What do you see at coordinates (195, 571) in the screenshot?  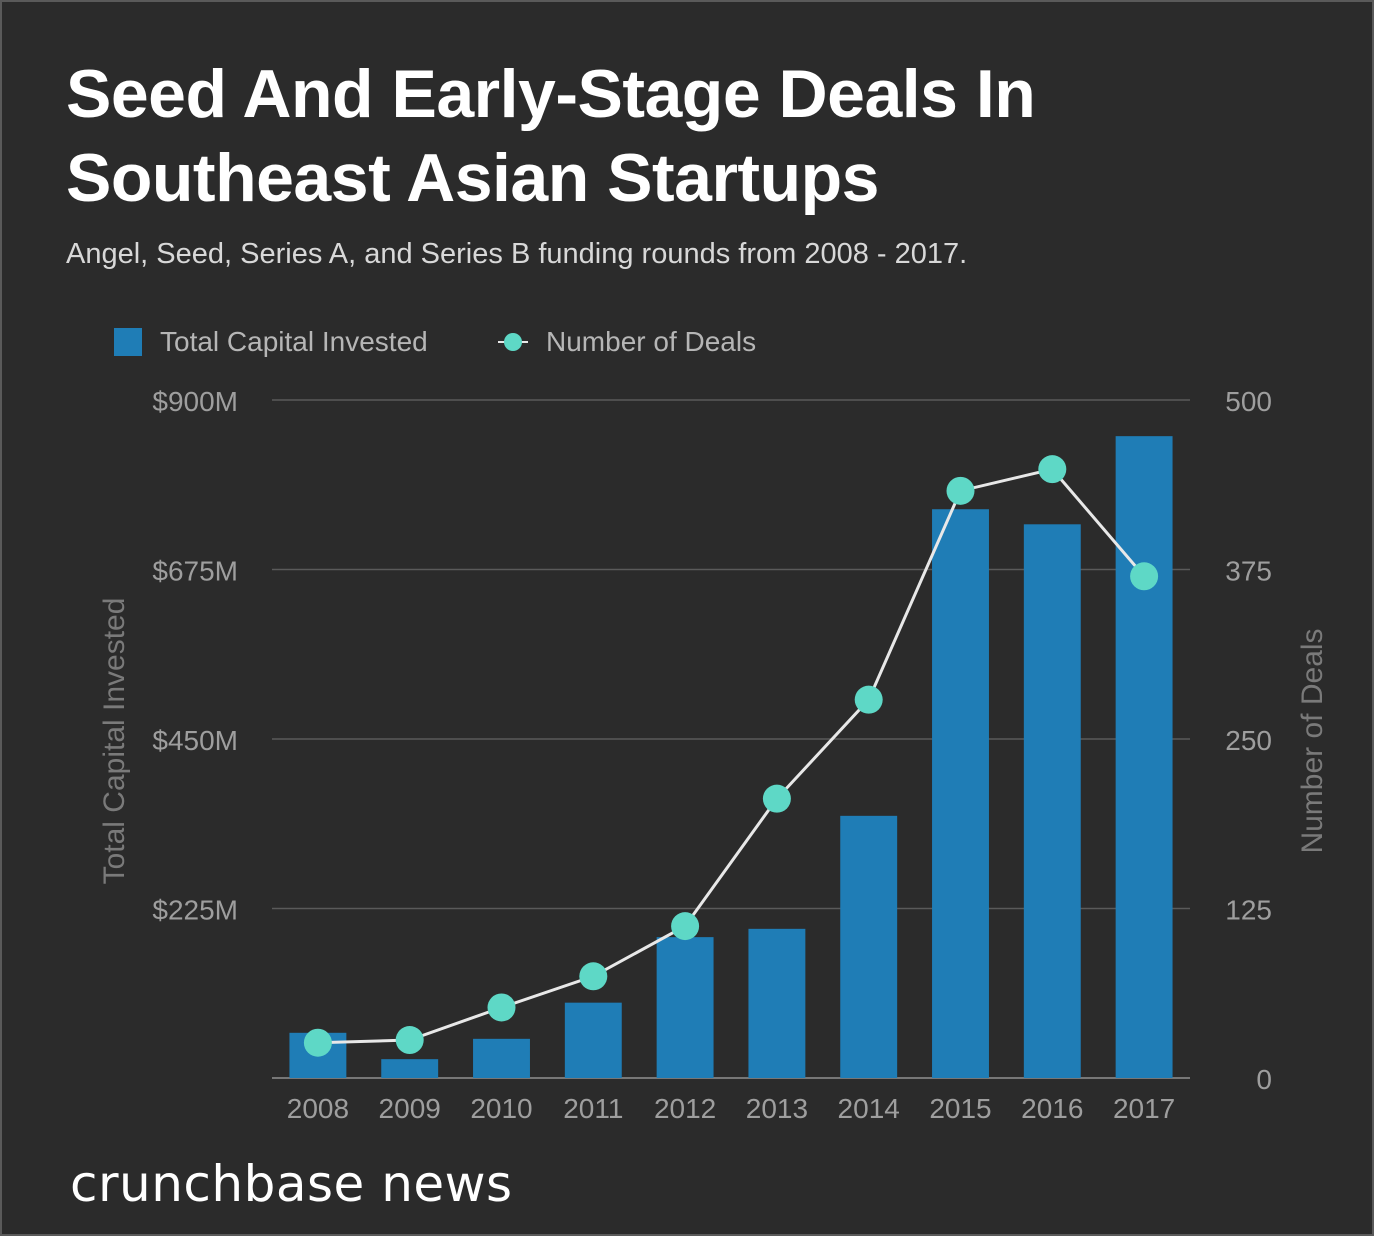 I see `left-axis-tick-label: $675M` at bounding box center [195, 571].